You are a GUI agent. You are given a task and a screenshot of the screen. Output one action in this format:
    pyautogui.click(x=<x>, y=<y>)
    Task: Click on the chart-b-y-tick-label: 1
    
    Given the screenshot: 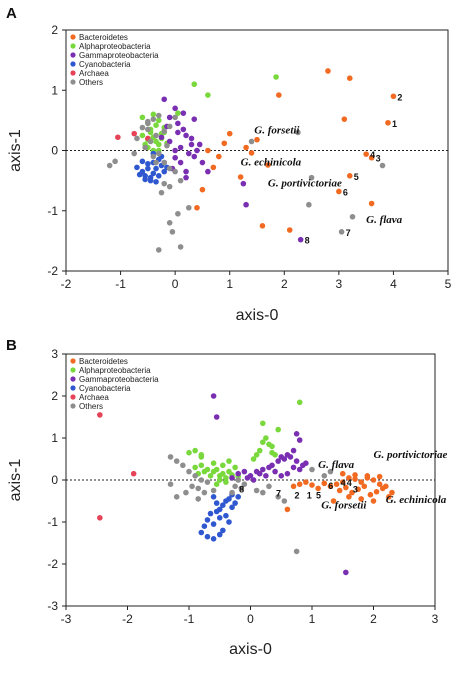 What is the action you would take?
    pyautogui.click(x=54, y=438)
    